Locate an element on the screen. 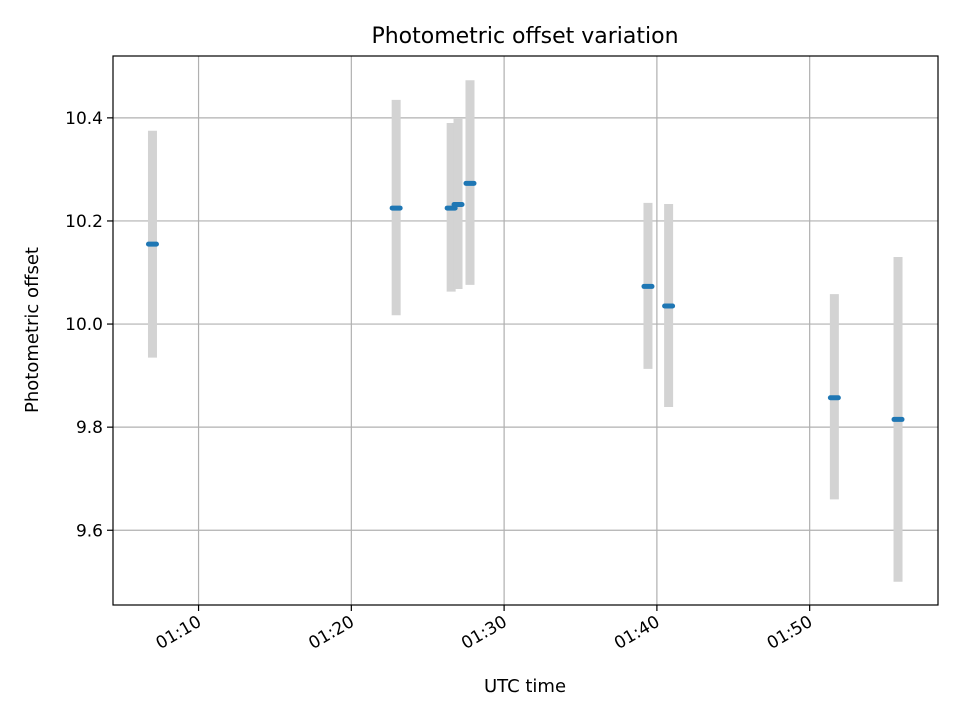 This screenshot has width=960, height=720. y-tick-label: 10.0 is located at coordinates (84, 325).